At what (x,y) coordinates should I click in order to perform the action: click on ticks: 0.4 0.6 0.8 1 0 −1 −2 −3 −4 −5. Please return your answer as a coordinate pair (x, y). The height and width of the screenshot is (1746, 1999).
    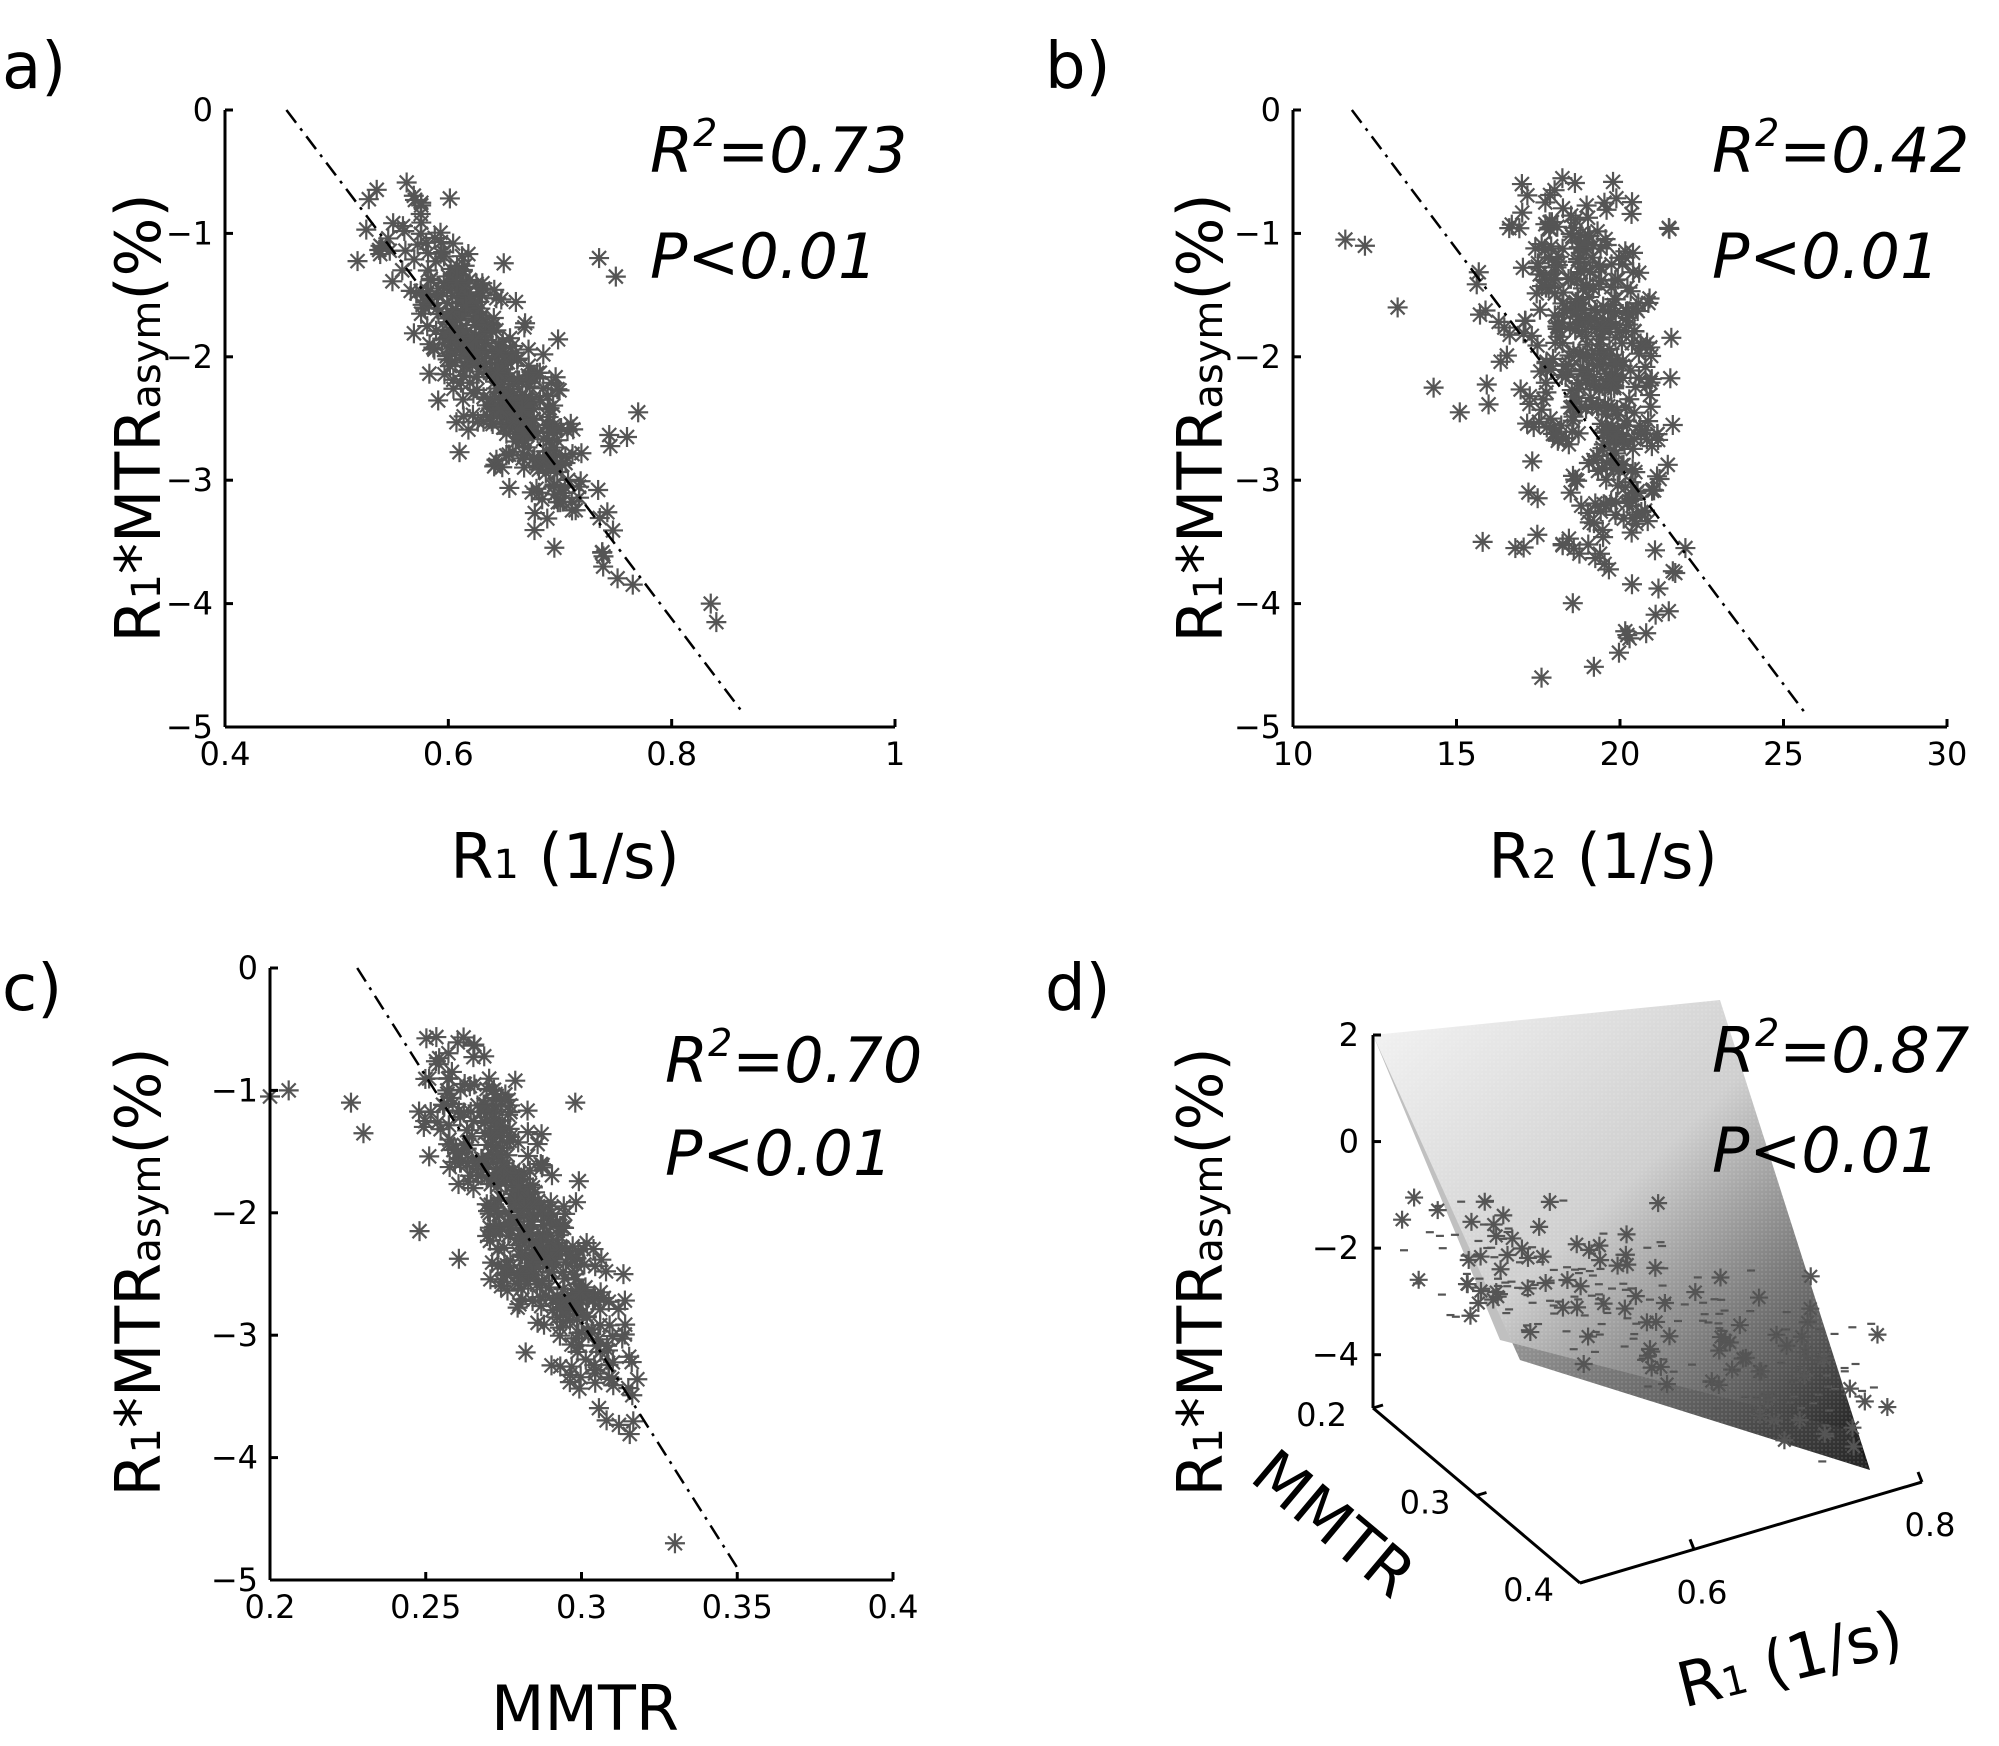
    Looking at the image, I should click on (535, 432).